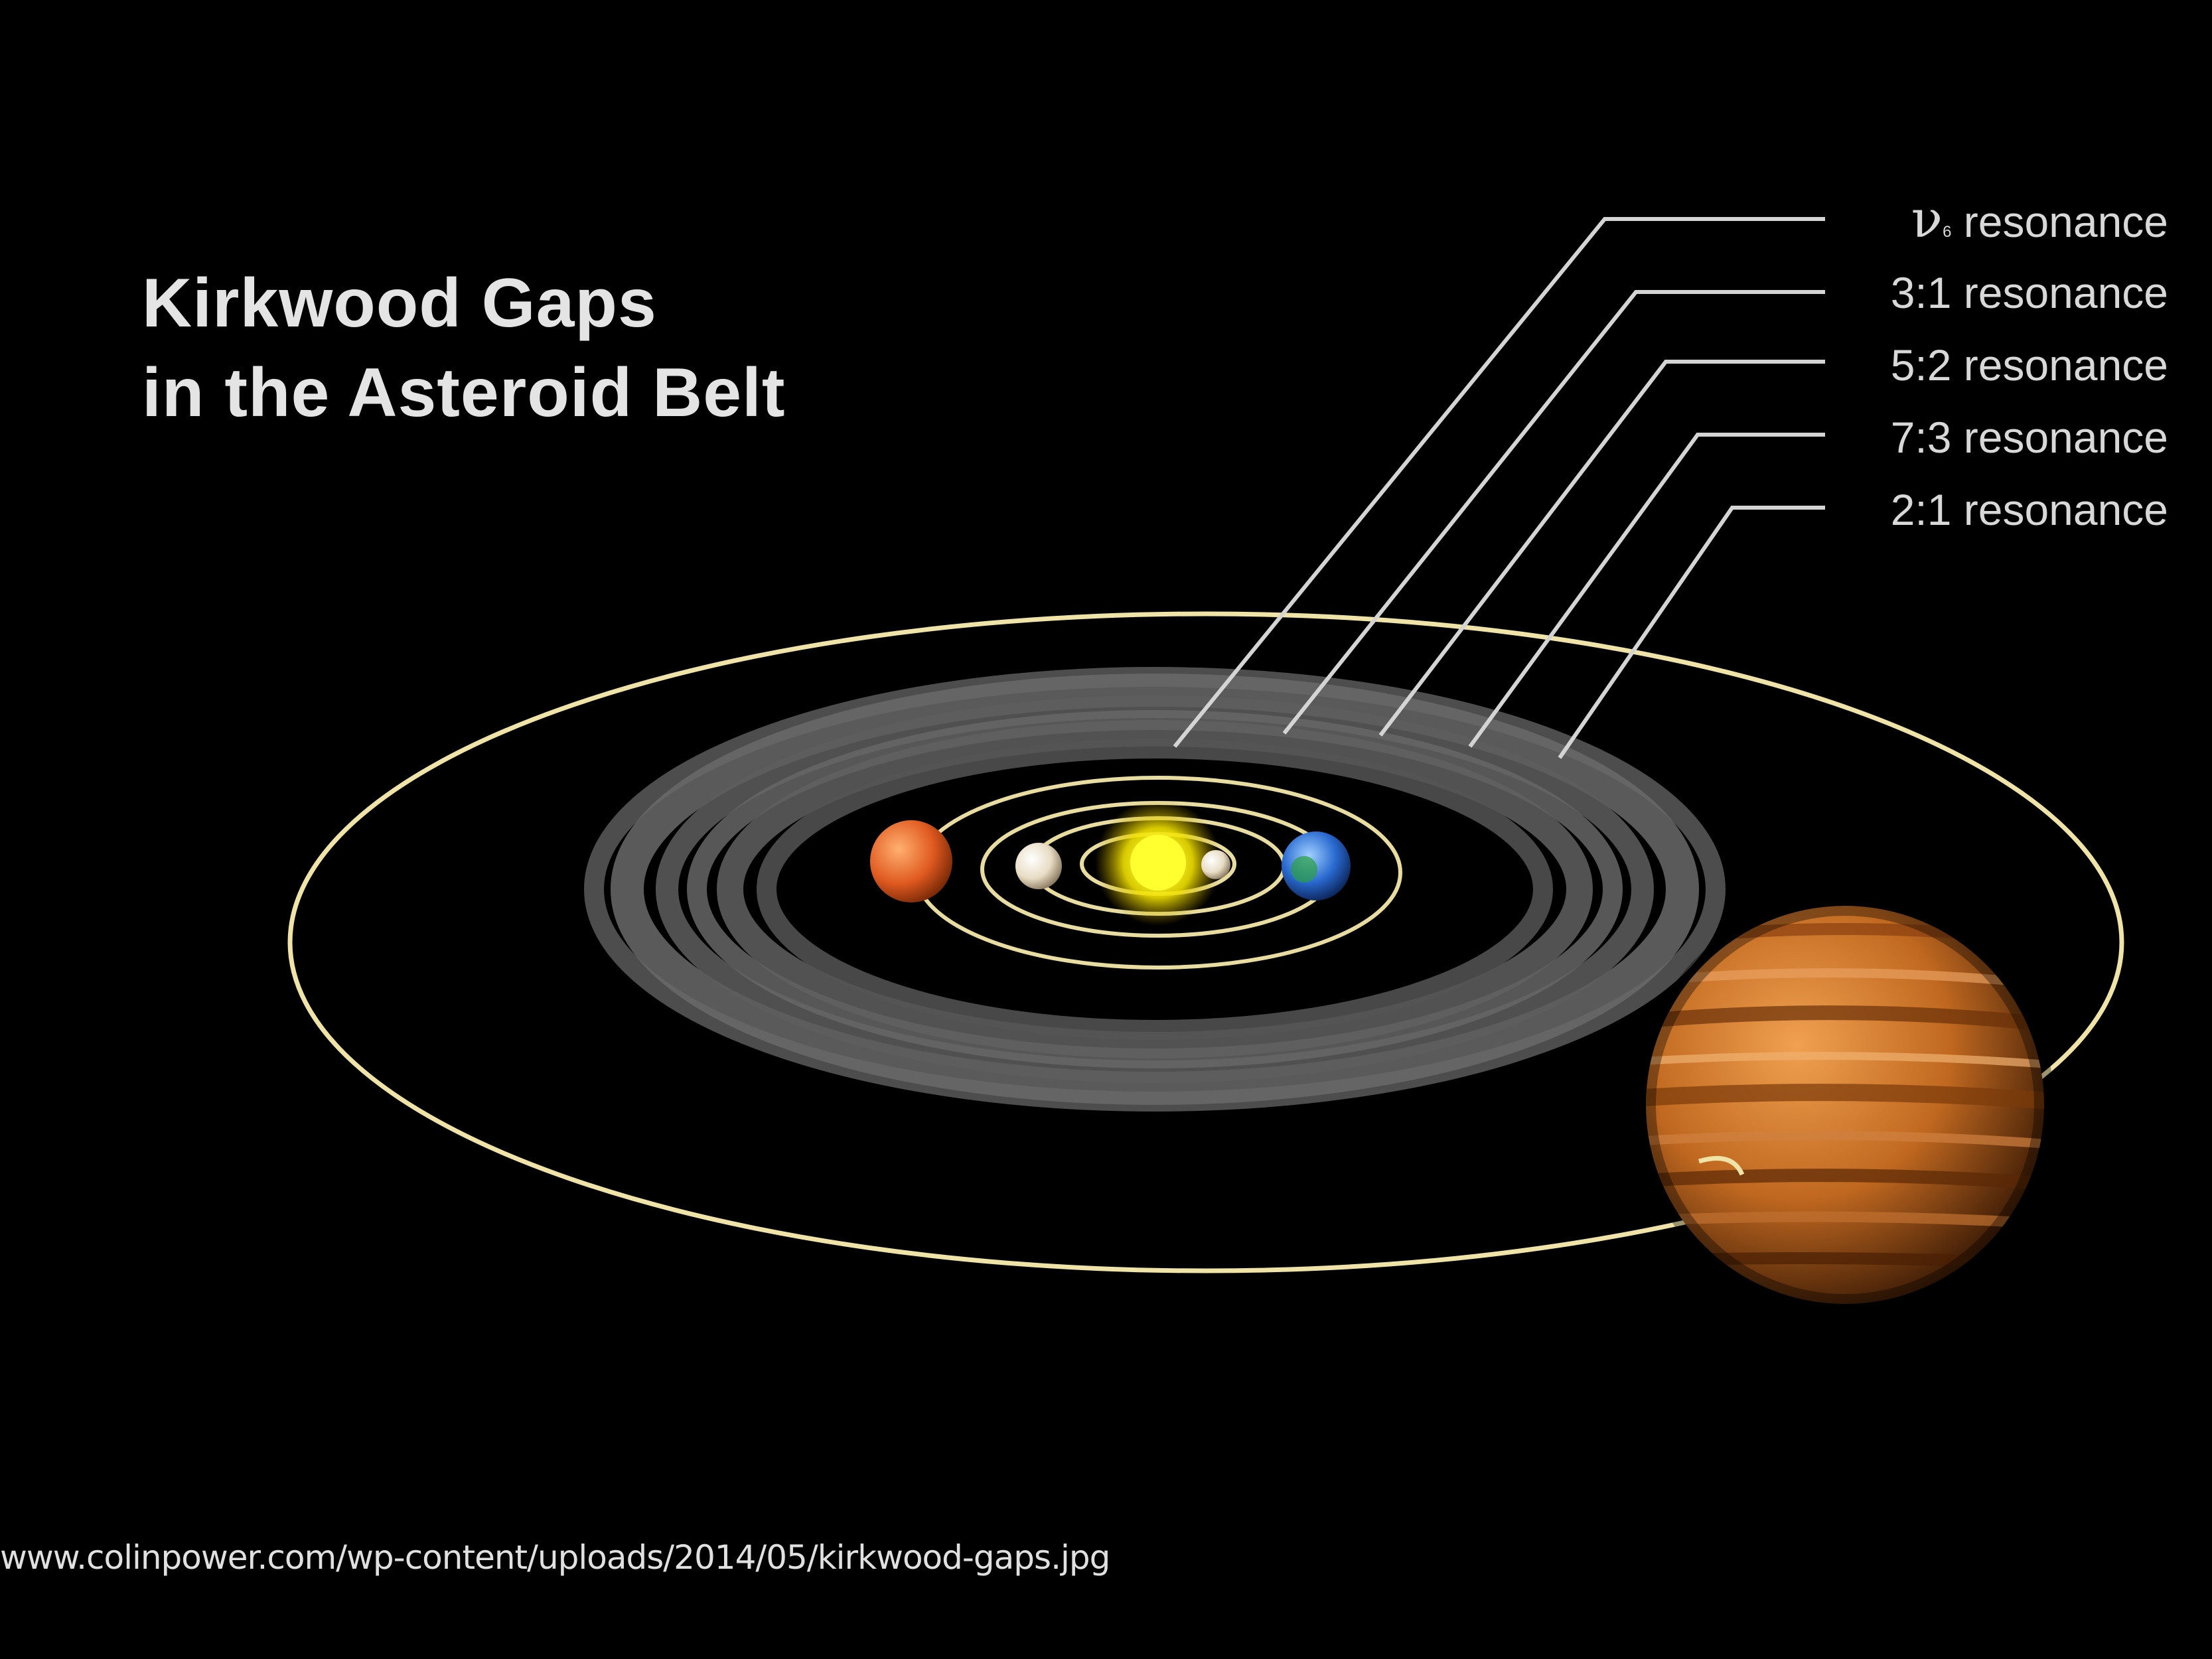  I want to click on label-nu6-resonance: ν6 resonance, so click(2039, 220).